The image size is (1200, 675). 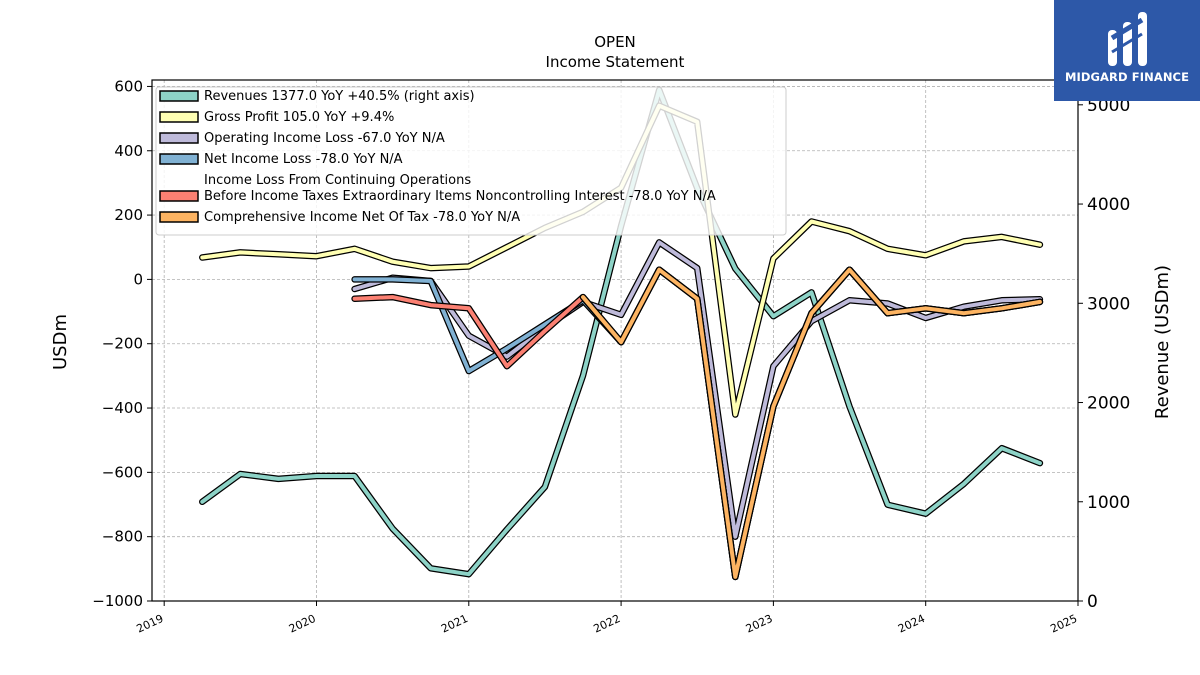 What do you see at coordinates (128, 151) in the screenshot?
I see `y-tick-label: 400` at bounding box center [128, 151].